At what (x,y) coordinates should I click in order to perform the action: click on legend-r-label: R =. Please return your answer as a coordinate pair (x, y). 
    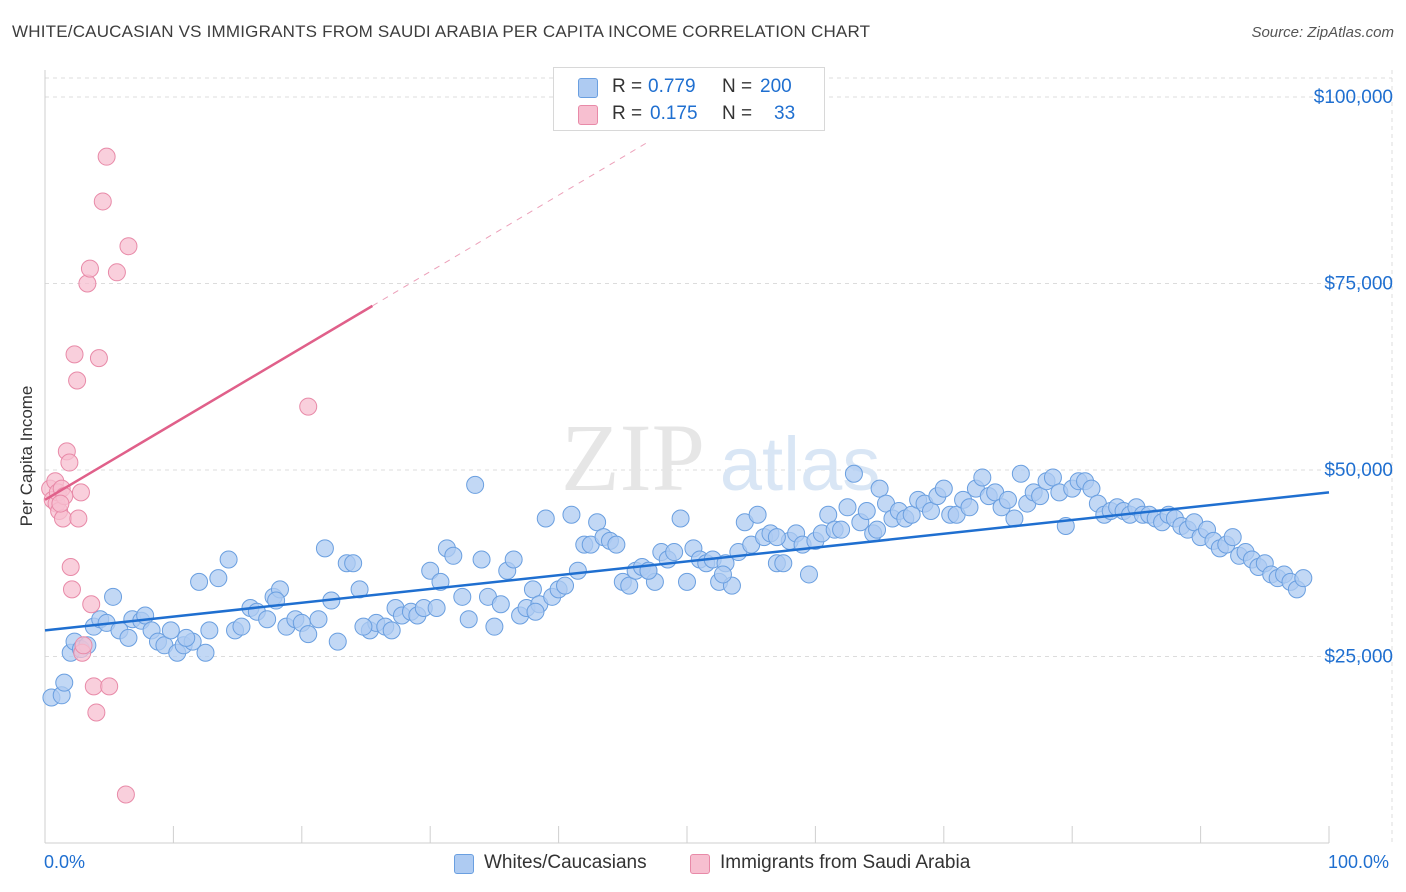
    Looking at the image, I should click on (627, 86).